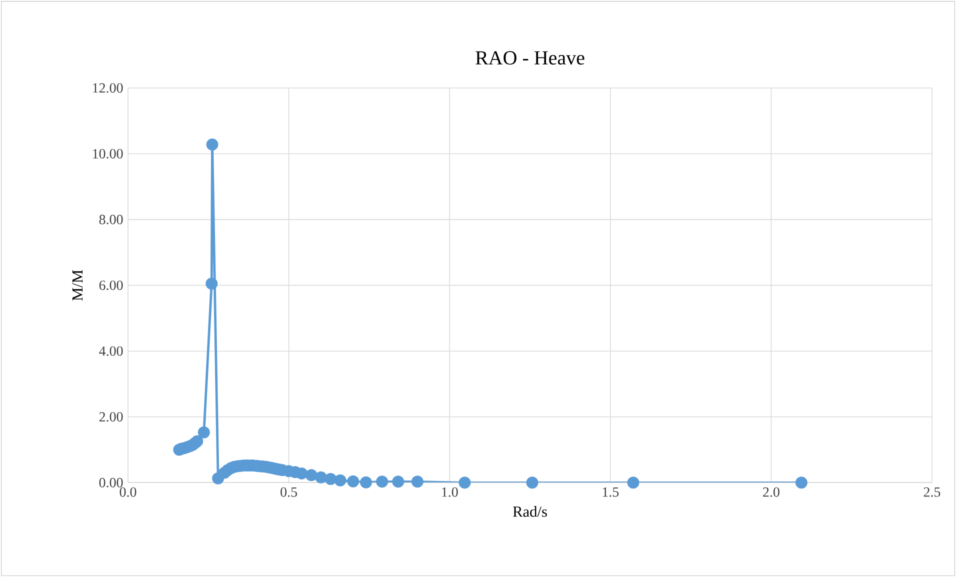 The width and height of the screenshot is (956, 577). Describe the element at coordinates (610, 492) in the screenshot. I see `x-tick-label: 1.5` at that location.